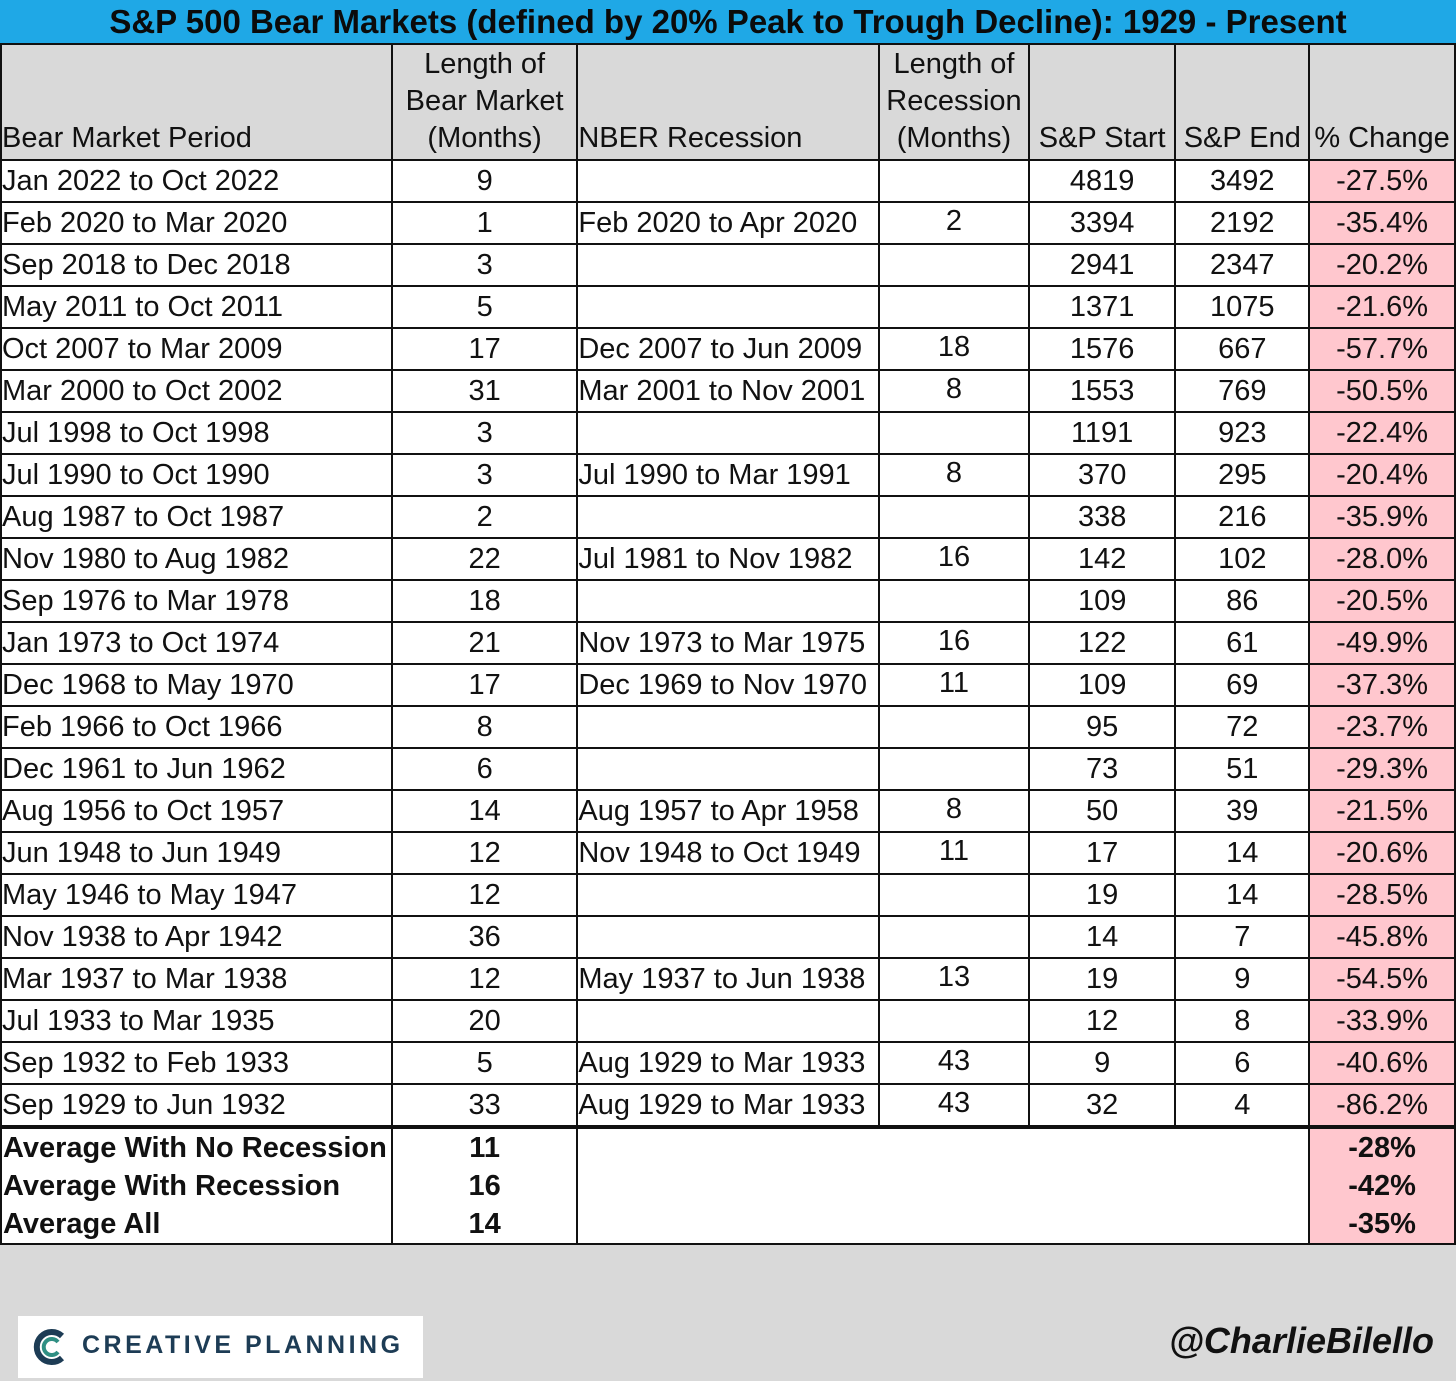 The image size is (1456, 1381). Describe the element at coordinates (1102, 391) in the screenshot. I see `cell-sp-start: 1553` at that location.